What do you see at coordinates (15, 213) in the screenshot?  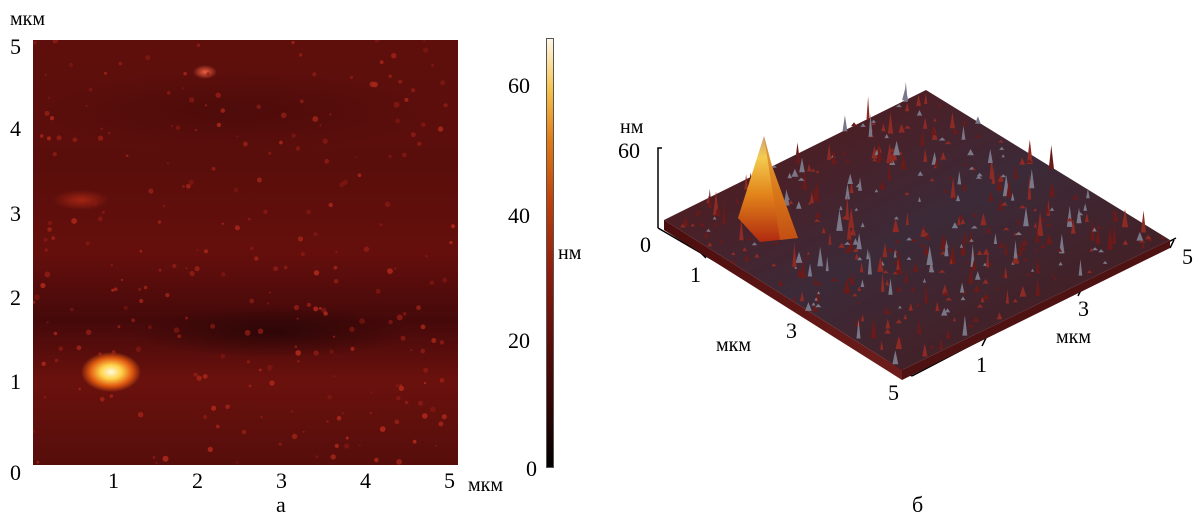 I see `y-tick-3: 3` at bounding box center [15, 213].